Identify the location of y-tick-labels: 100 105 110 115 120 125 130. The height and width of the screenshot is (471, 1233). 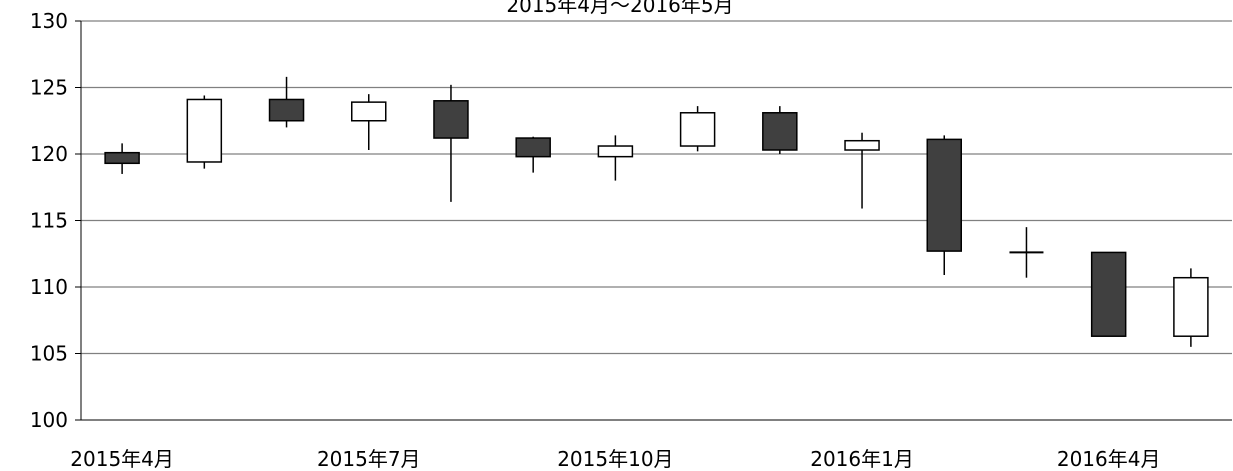
(49, 220).